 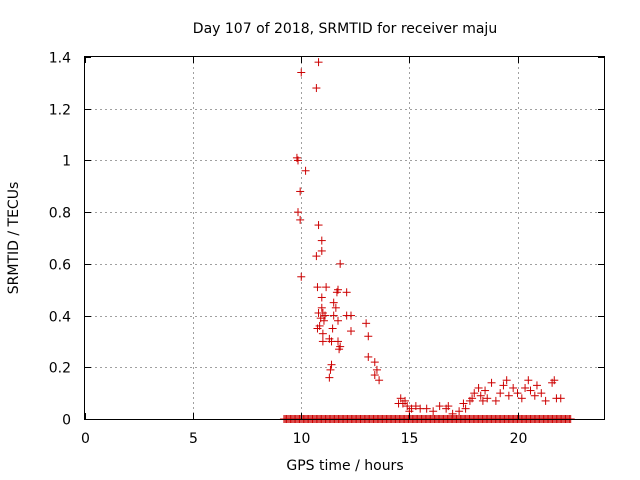 I want to click on y-tick-label: 1.4, so click(x=60, y=59).